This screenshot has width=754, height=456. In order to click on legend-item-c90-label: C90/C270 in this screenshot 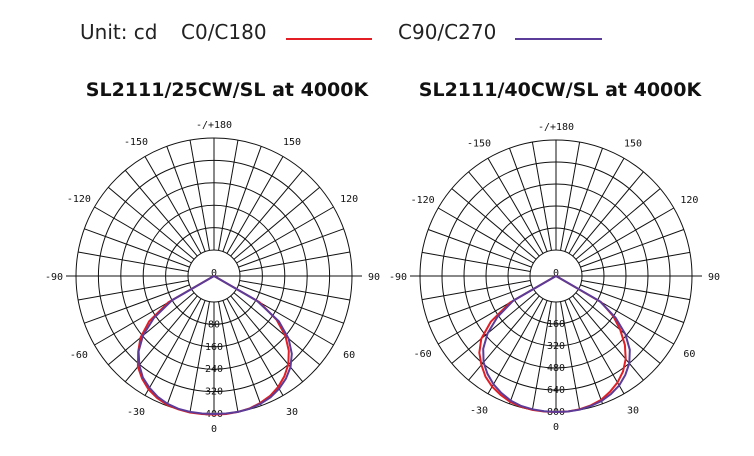, I will do `click(447, 32)`.